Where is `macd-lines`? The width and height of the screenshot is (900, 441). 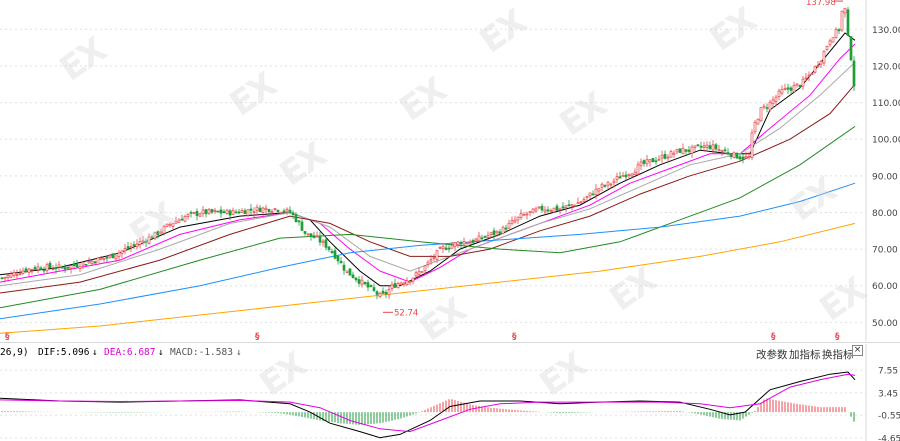 macd-lines is located at coordinates (428, 405).